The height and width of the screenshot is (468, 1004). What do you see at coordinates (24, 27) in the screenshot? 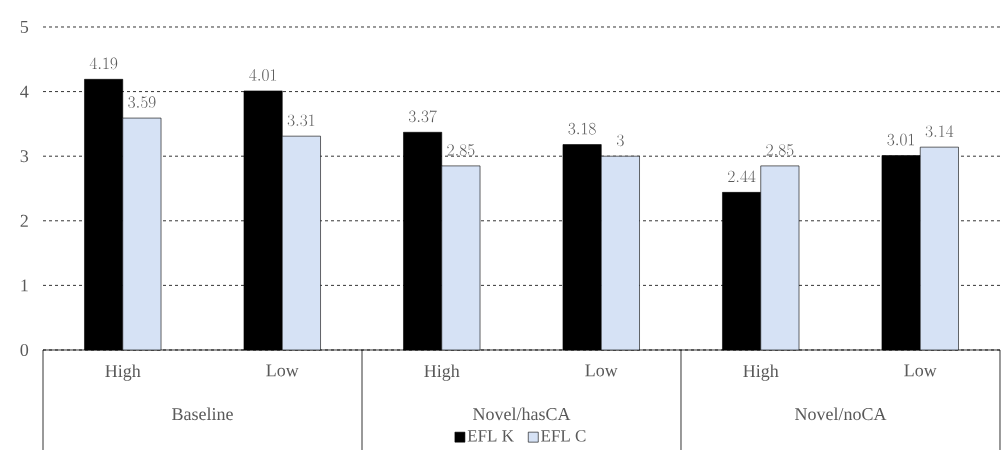
I see `y-tick-label: 5` at bounding box center [24, 27].